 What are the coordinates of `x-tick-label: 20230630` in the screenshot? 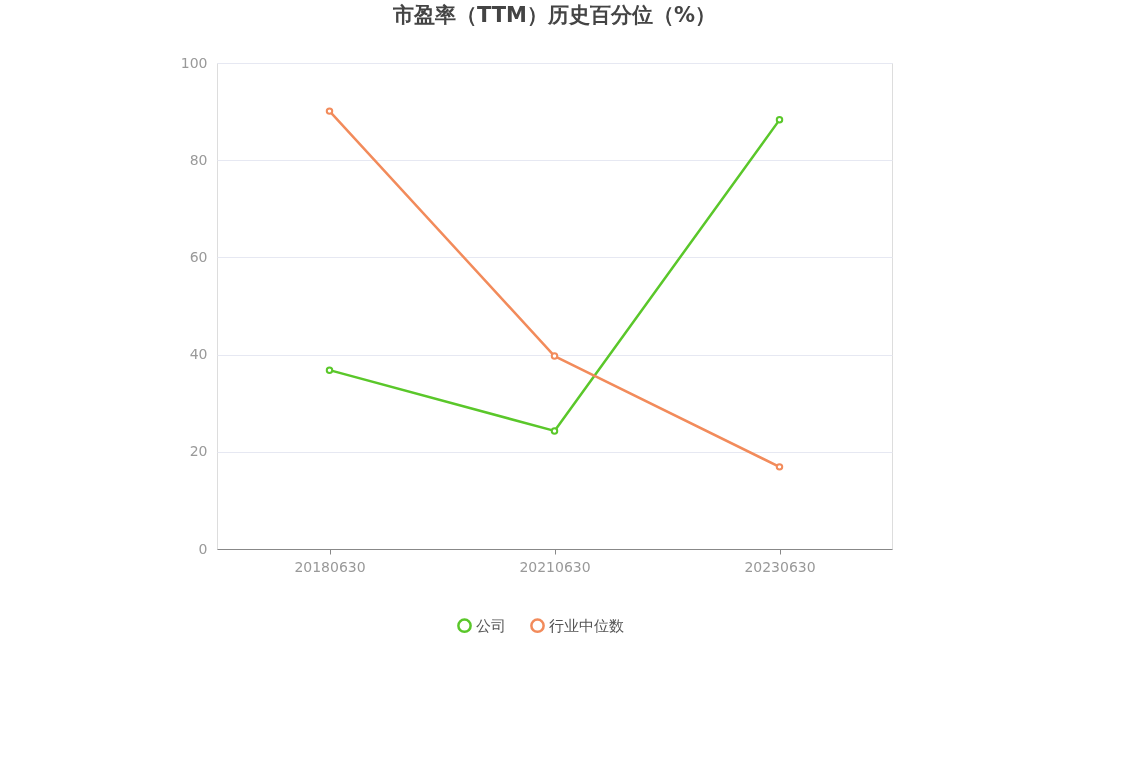 It's located at (780, 566).